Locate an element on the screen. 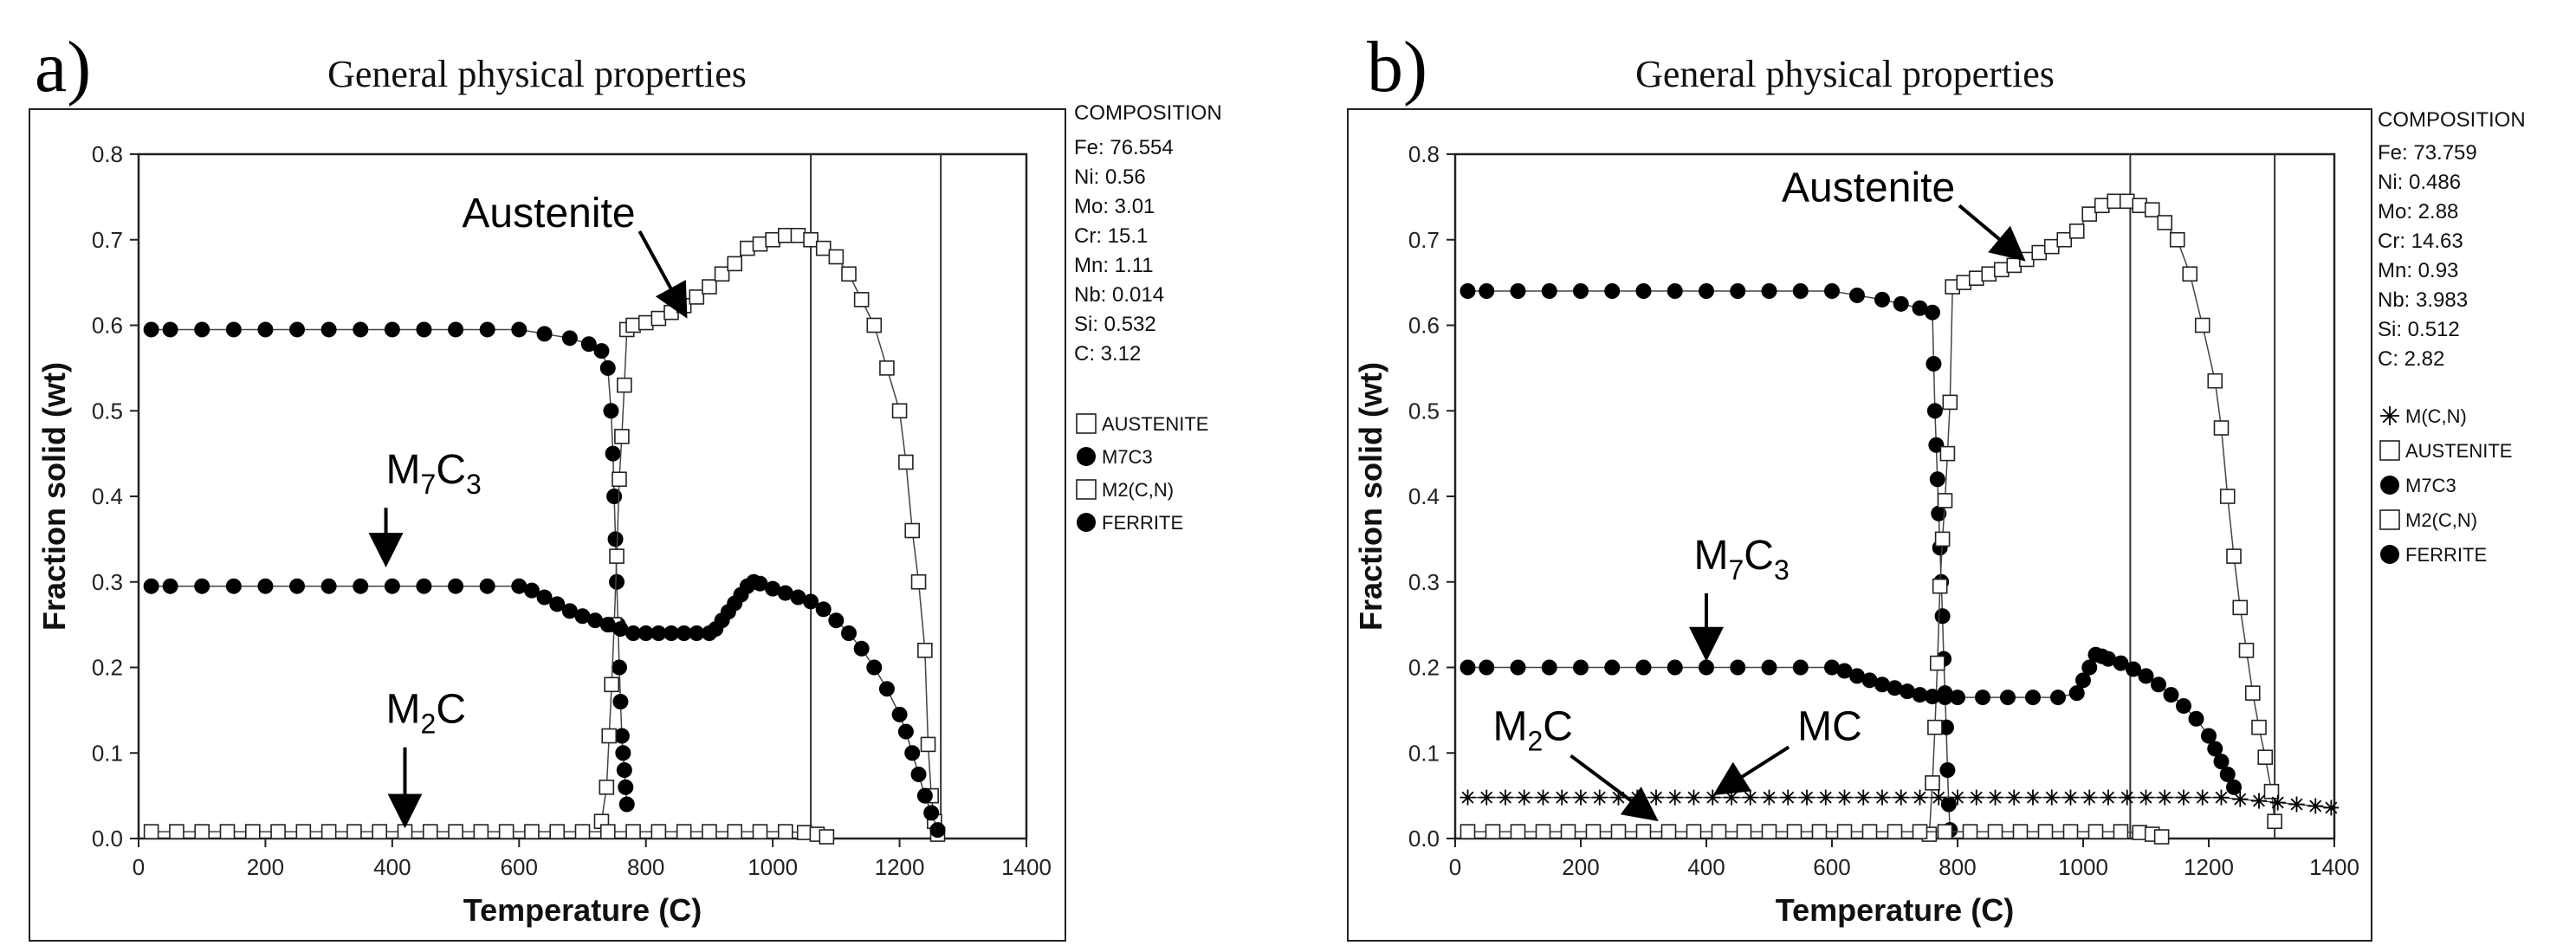  series-ferrite is located at coordinates (389, 567).